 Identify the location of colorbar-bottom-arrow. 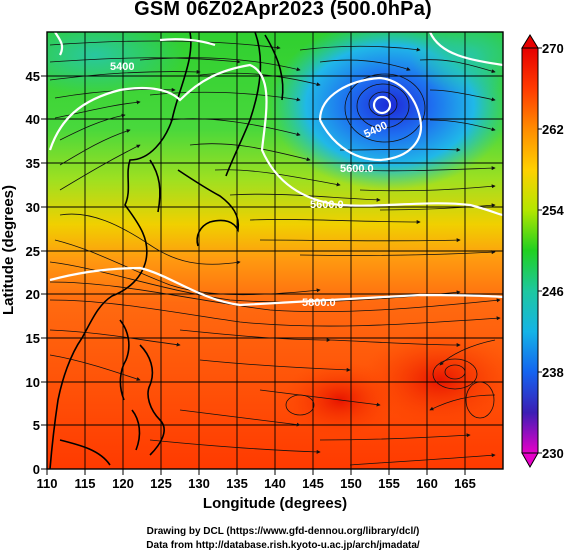
(530, 460).